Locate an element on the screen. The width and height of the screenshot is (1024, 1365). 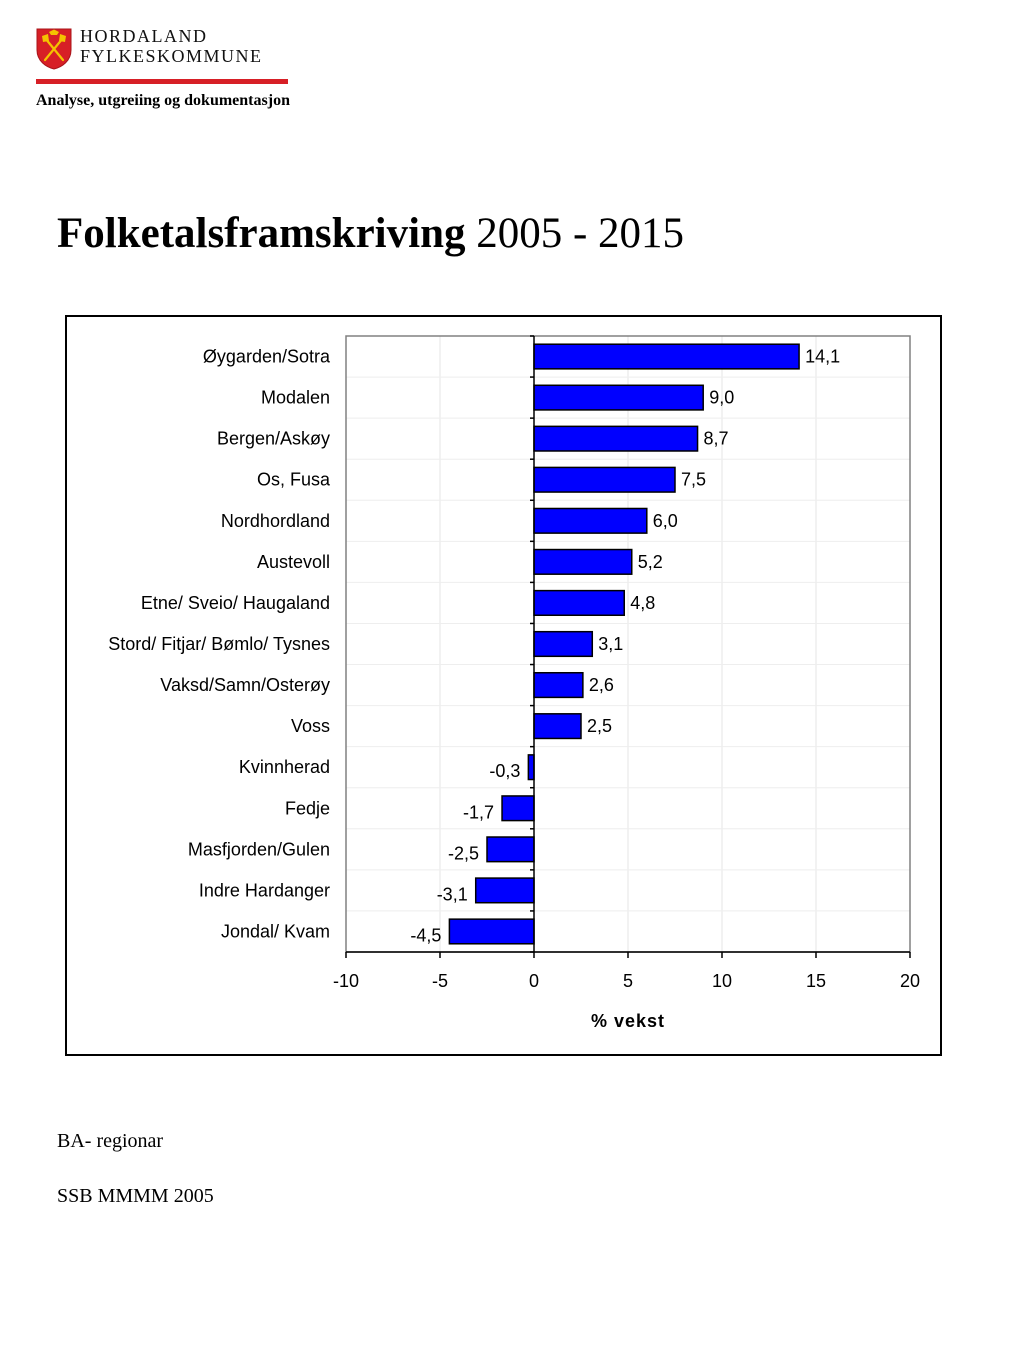
x-tick-label: 0 is located at coordinates (534, 981).